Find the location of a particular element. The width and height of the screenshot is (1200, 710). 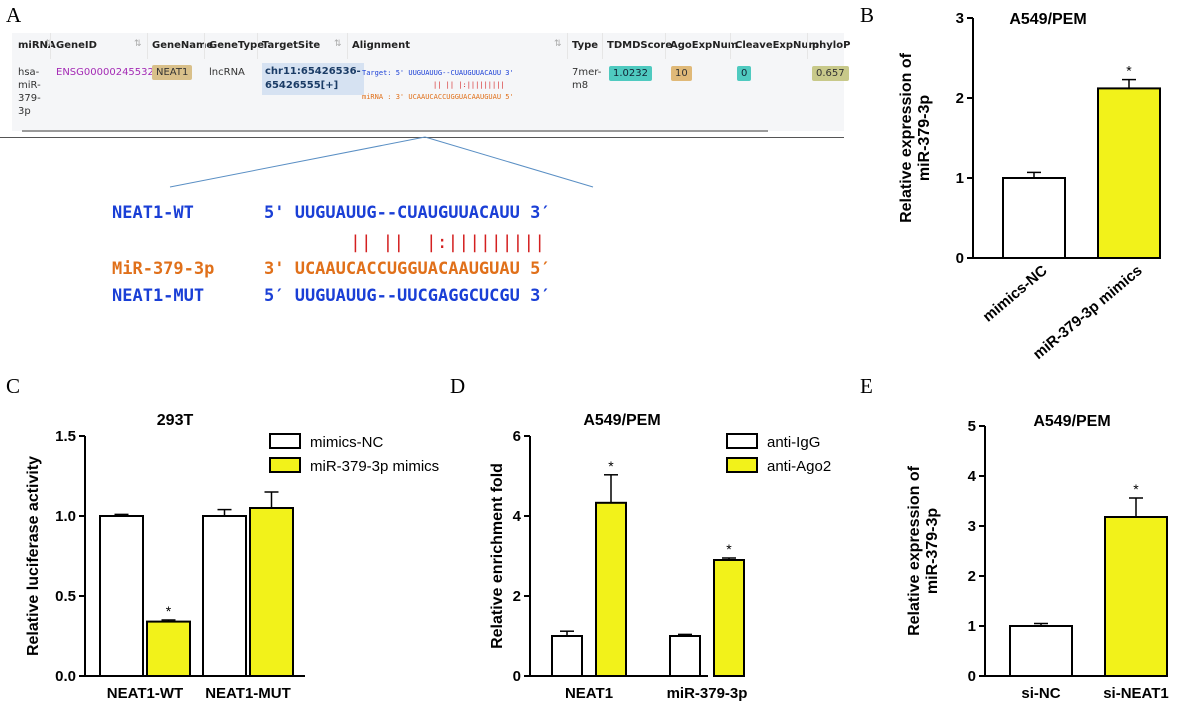

header-geneid: GeneID is located at coordinates (76, 45).